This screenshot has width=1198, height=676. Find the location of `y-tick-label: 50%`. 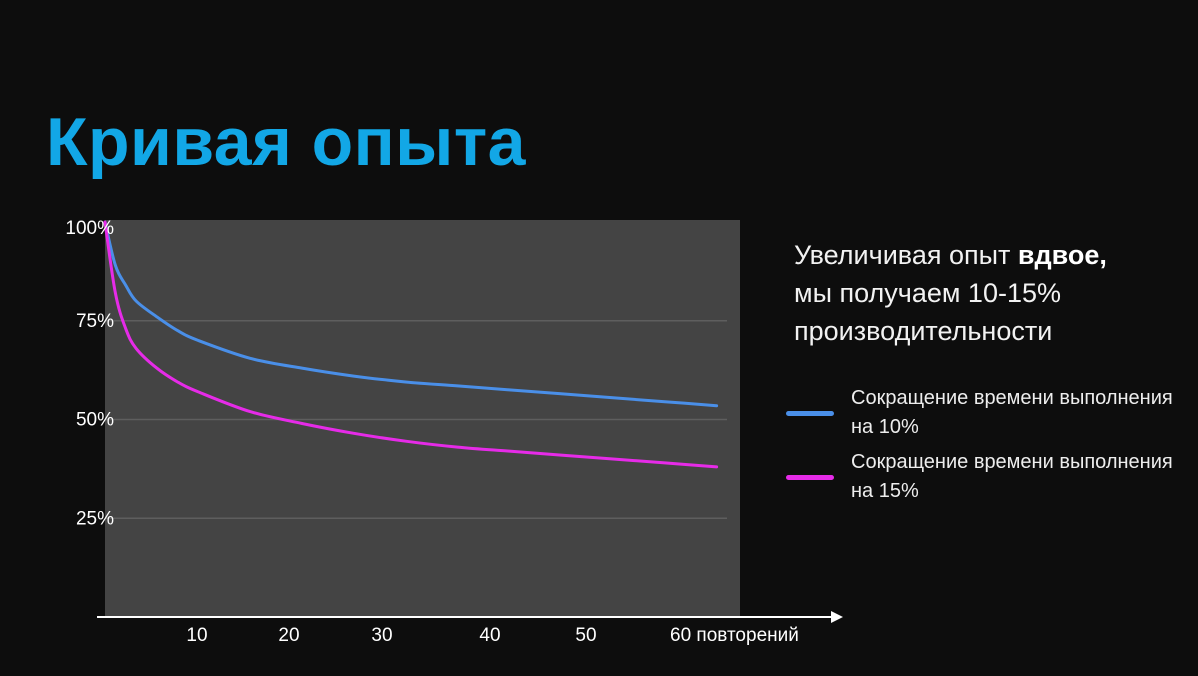

y-tick-label: 50% is located at coordinates (95, 420).